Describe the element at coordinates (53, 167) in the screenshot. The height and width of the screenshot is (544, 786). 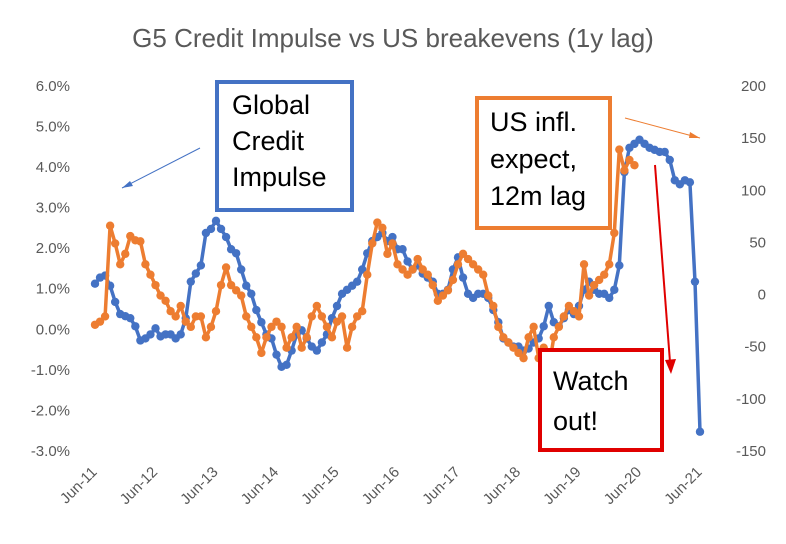
I see `y-tick-label: 4.0%` at that location.